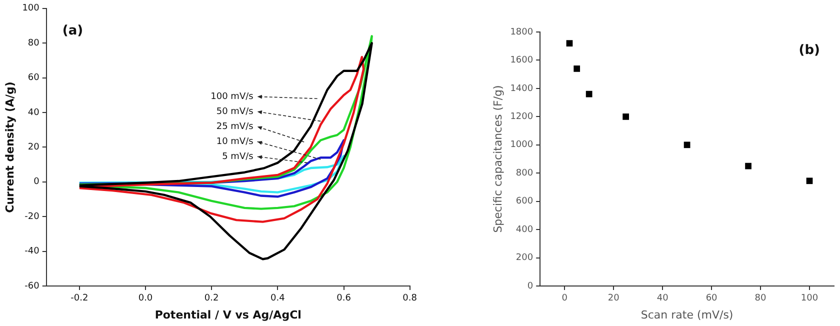 The image size is (840, 326). I want to click on annotation: 5 mV/s, so click(238, 157).